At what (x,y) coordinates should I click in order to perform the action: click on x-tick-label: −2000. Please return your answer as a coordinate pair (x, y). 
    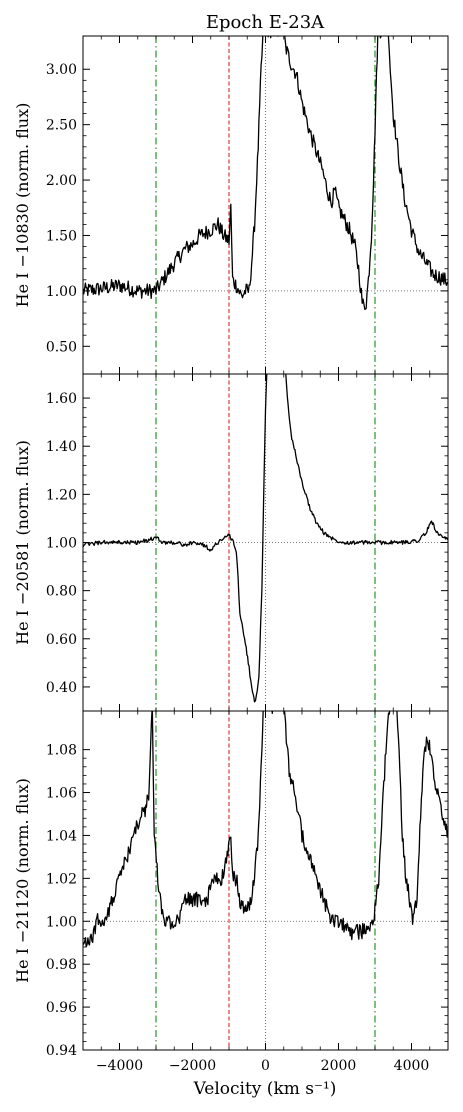
    Looking at the image, I should click on (192, 1066).